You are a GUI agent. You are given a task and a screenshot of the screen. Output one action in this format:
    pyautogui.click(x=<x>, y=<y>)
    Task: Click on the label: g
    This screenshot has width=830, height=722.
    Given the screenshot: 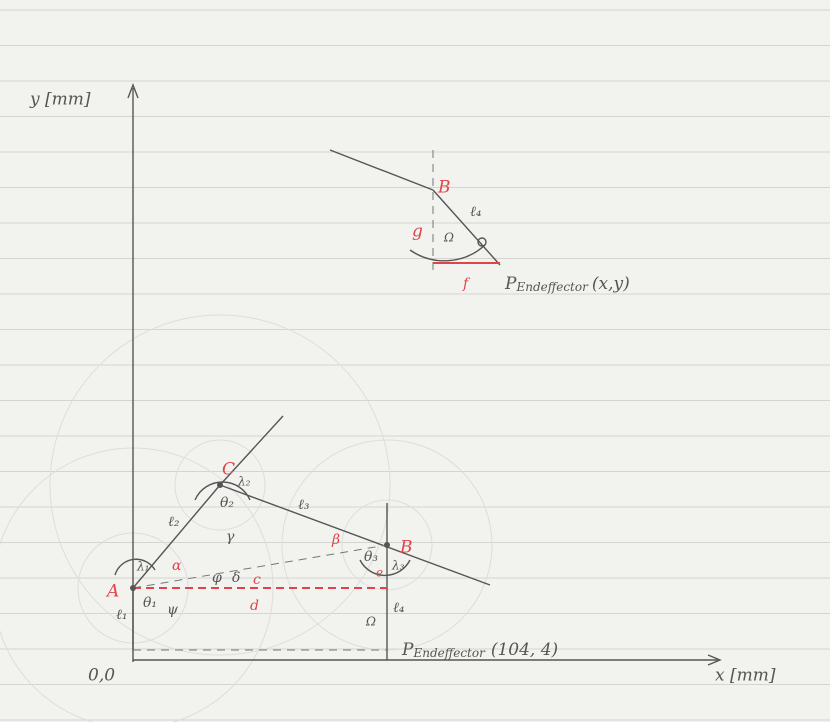 What is the action you would take?
    pyautogui.click(x=417, y=232)
    